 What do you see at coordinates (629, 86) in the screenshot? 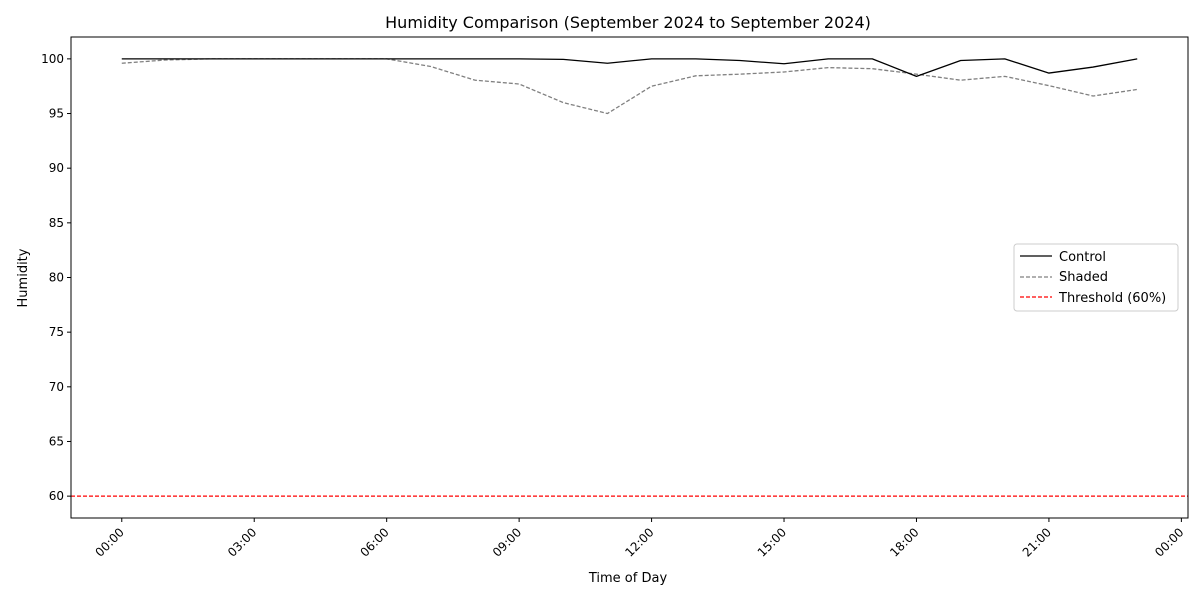
I see `series-line-shaded` at bounding box center [629, 86].